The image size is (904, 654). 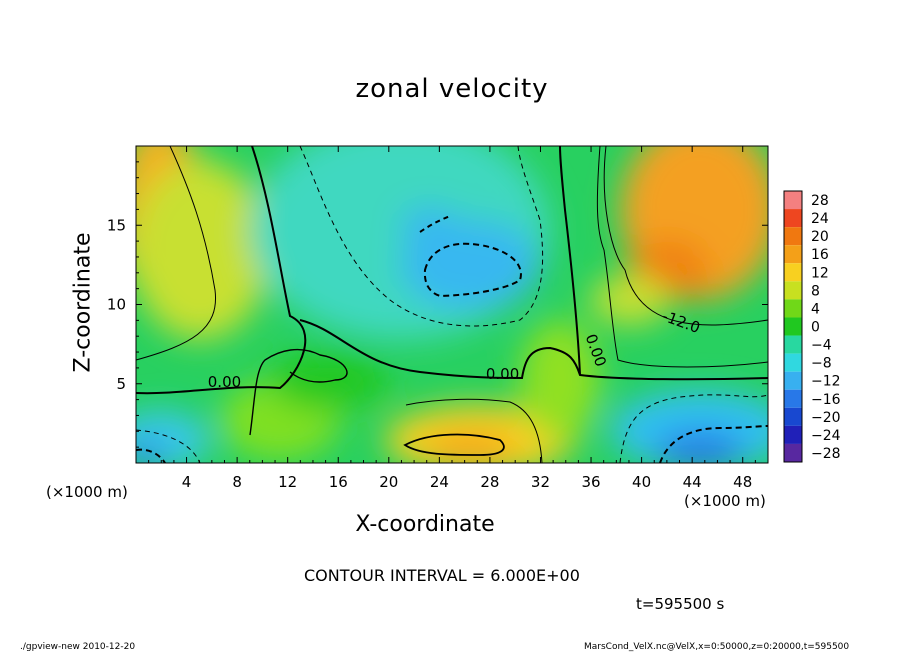 I want to click on colorbar-label: 8, so click(x=815, y=291).